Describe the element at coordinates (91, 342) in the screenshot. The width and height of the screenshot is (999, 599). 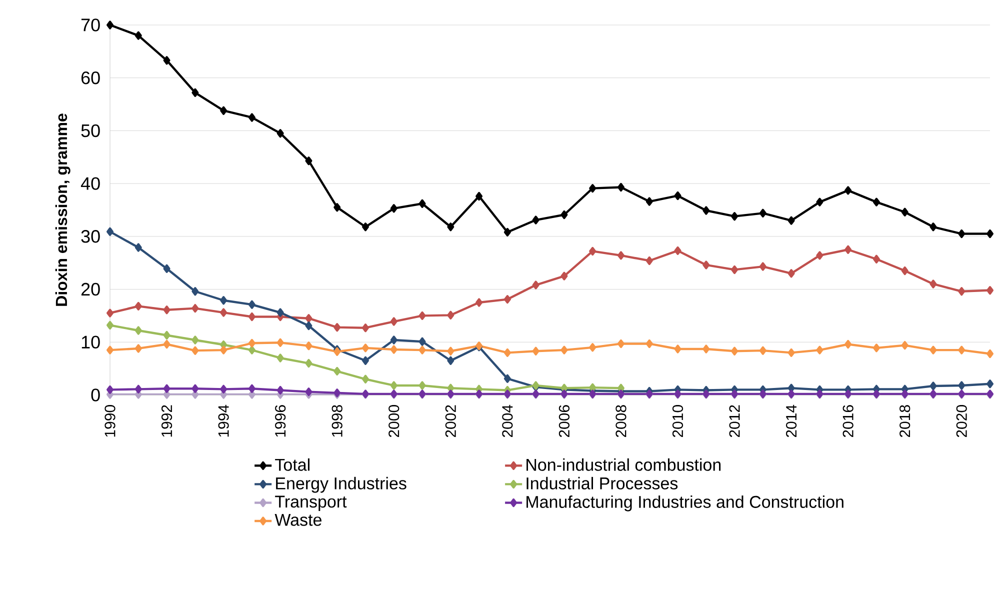
I see `y-tick-label: 10` at that location.